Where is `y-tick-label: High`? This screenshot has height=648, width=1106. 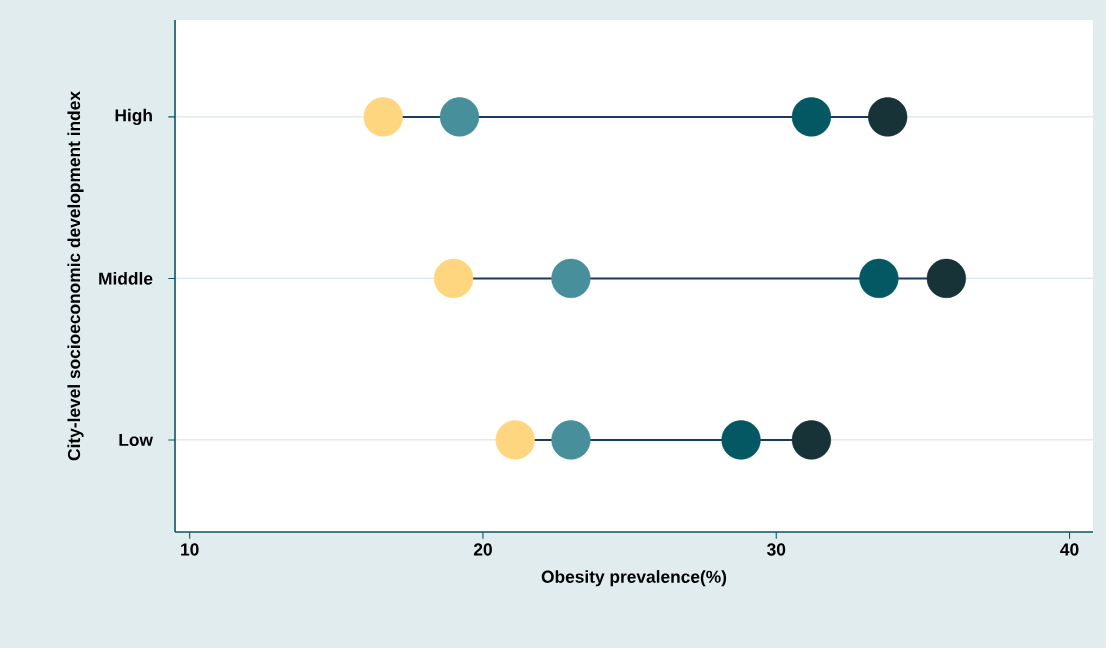
y-tick-label: High is located at coordinates (133, 117).